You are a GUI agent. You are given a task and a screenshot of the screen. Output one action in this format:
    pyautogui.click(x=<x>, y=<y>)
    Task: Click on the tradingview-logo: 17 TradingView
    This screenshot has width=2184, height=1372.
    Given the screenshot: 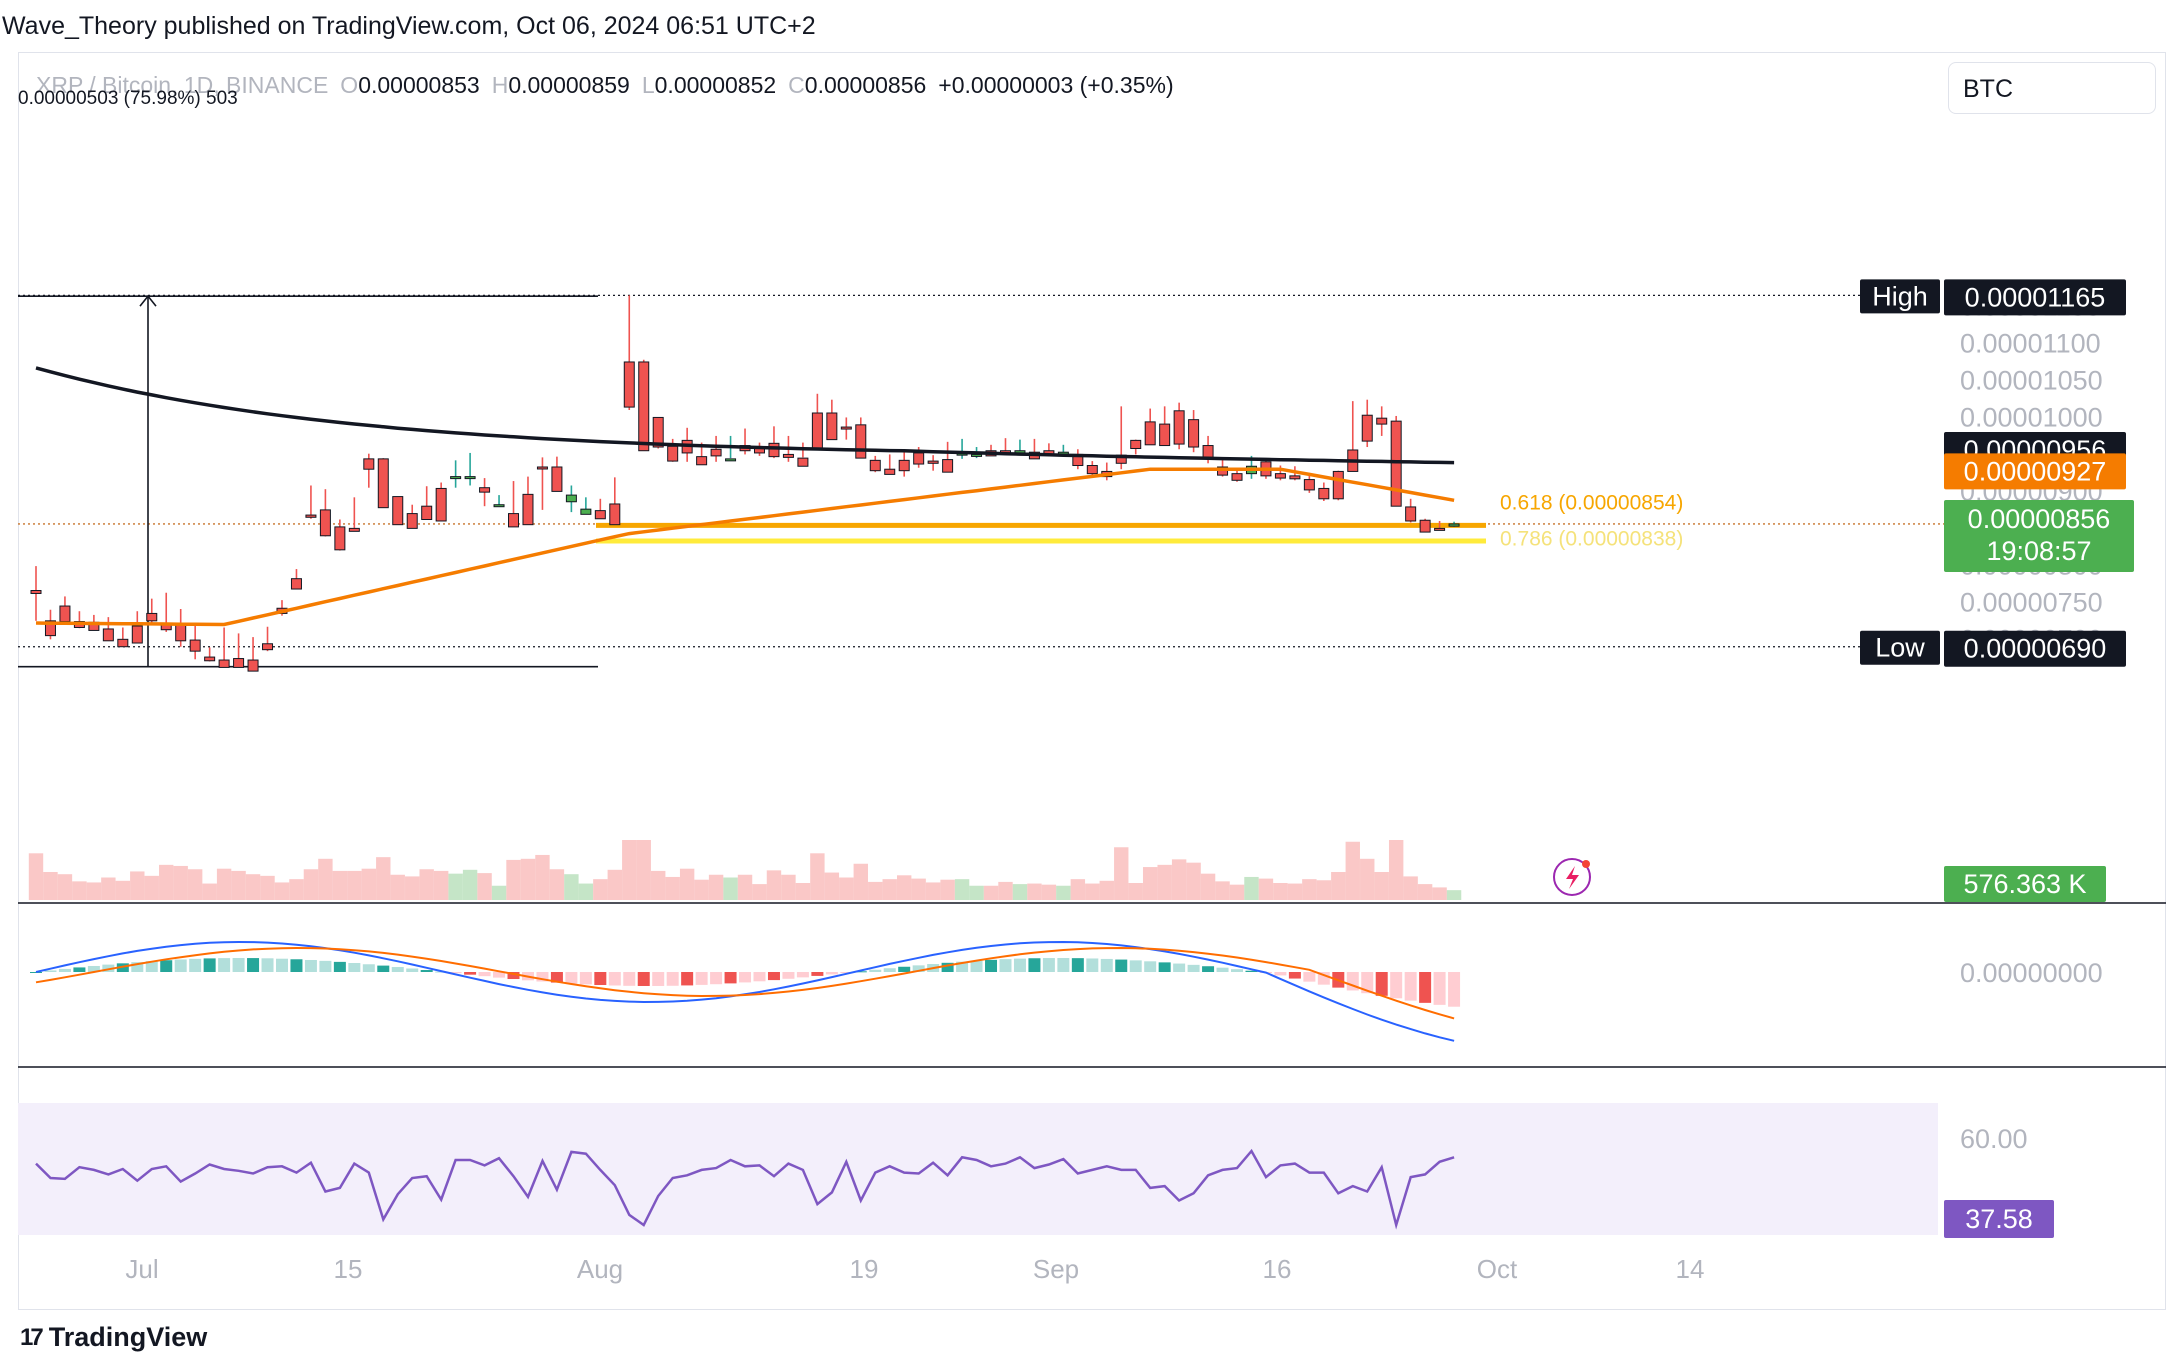 What is the action you would take?
    pyautogui.click(x=113, y=1337)
    